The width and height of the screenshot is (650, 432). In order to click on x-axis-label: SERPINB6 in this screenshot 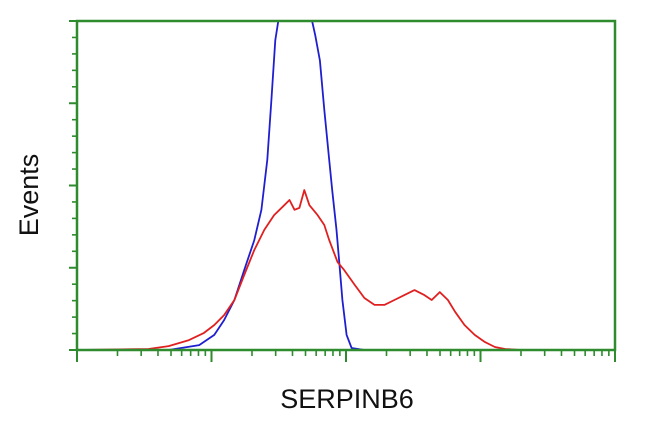, I will do `click(347, 399)`.